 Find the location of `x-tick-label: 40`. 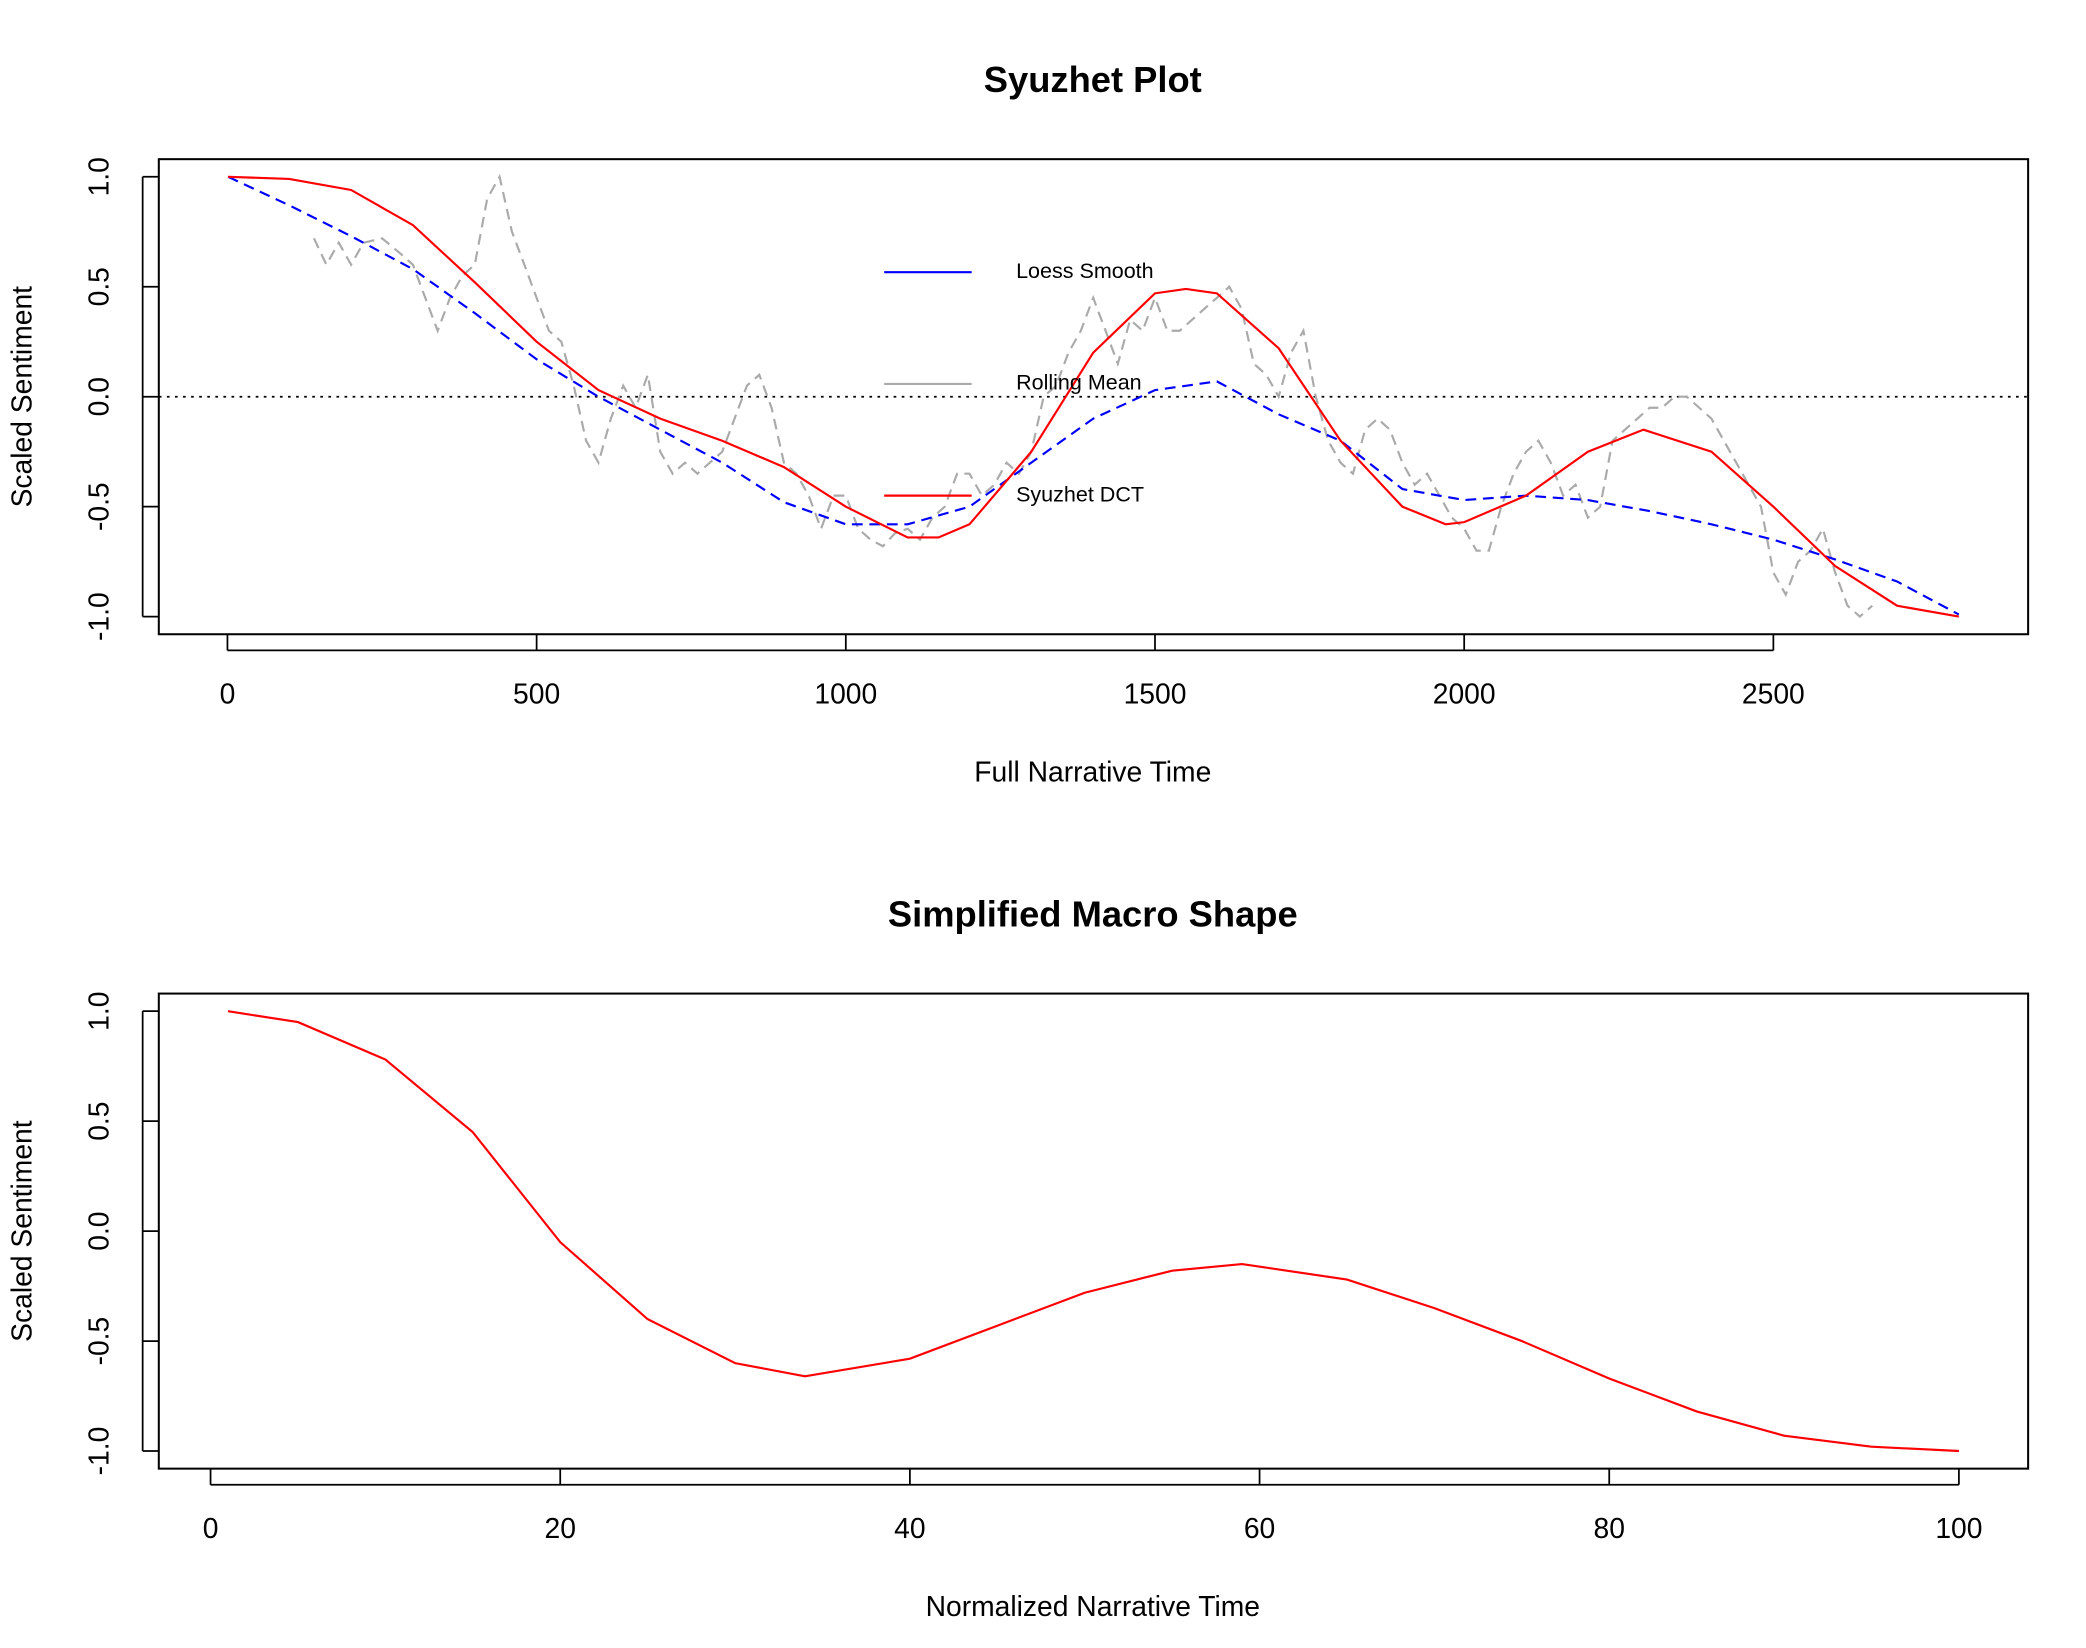

x-tick-label: 40 is located at coordinates (909, 1528).